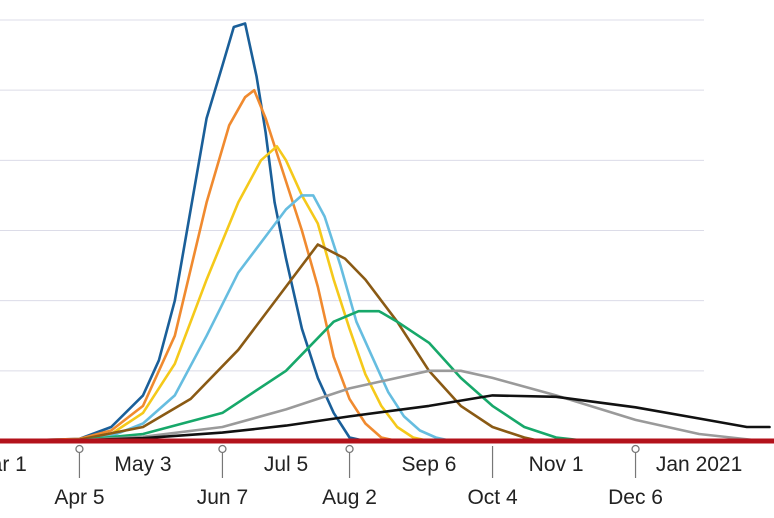  What do you see at coordinates (286, 464) in the screenshot?
I see `x-tick-label: Jul 5` at bounding box center [286, 464].